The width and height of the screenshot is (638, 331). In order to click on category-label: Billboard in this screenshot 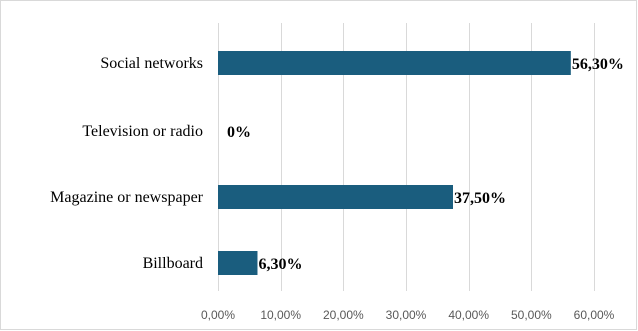, I will do `click(173, 263)`.